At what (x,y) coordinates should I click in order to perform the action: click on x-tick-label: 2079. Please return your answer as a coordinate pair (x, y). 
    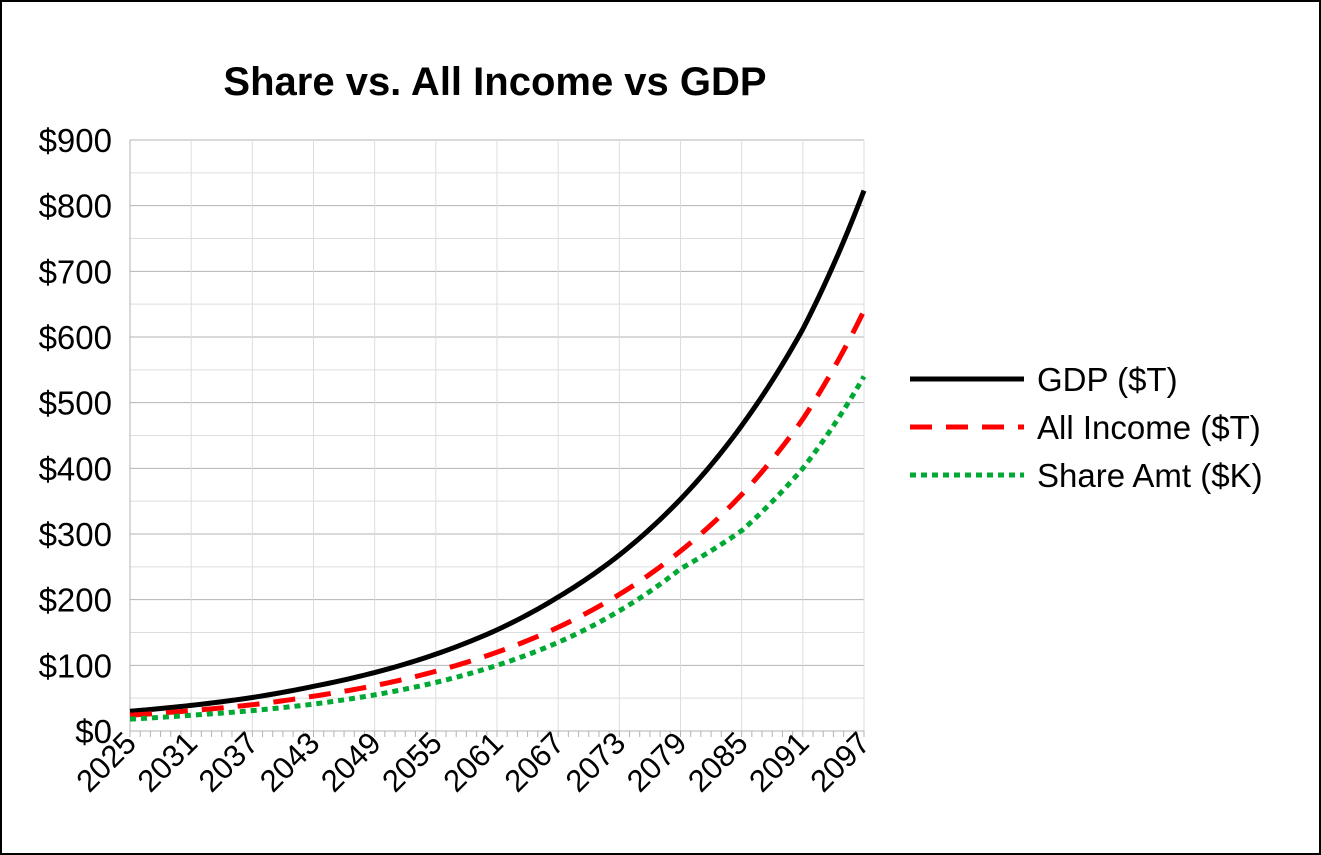
    Looking at the image, I should click on (657, 762).